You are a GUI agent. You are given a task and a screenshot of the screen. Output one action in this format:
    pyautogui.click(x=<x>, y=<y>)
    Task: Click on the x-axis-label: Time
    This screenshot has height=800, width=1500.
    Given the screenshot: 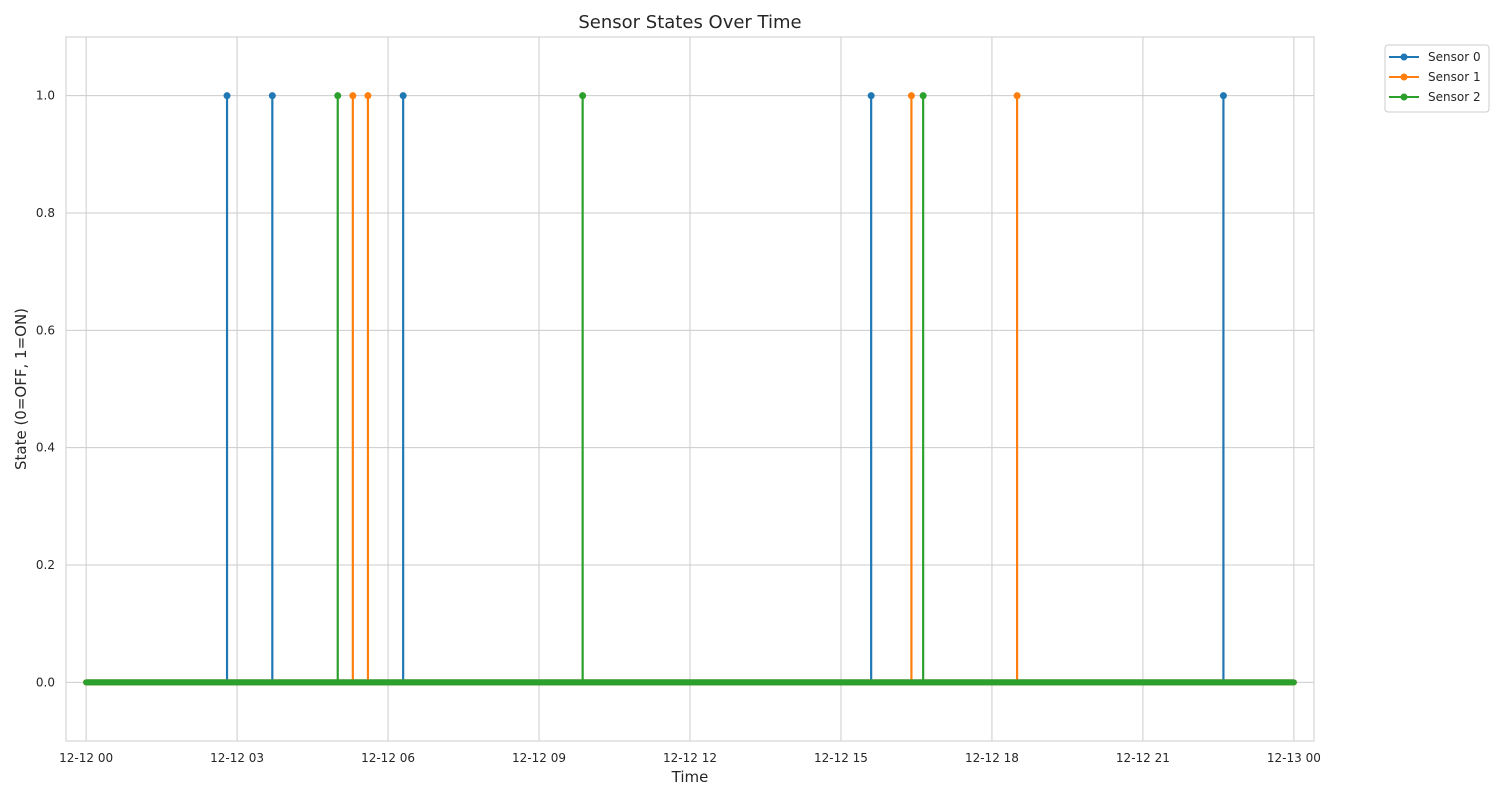 What is the action you would take?
    pyautogui.click(x=690, y=777)
    